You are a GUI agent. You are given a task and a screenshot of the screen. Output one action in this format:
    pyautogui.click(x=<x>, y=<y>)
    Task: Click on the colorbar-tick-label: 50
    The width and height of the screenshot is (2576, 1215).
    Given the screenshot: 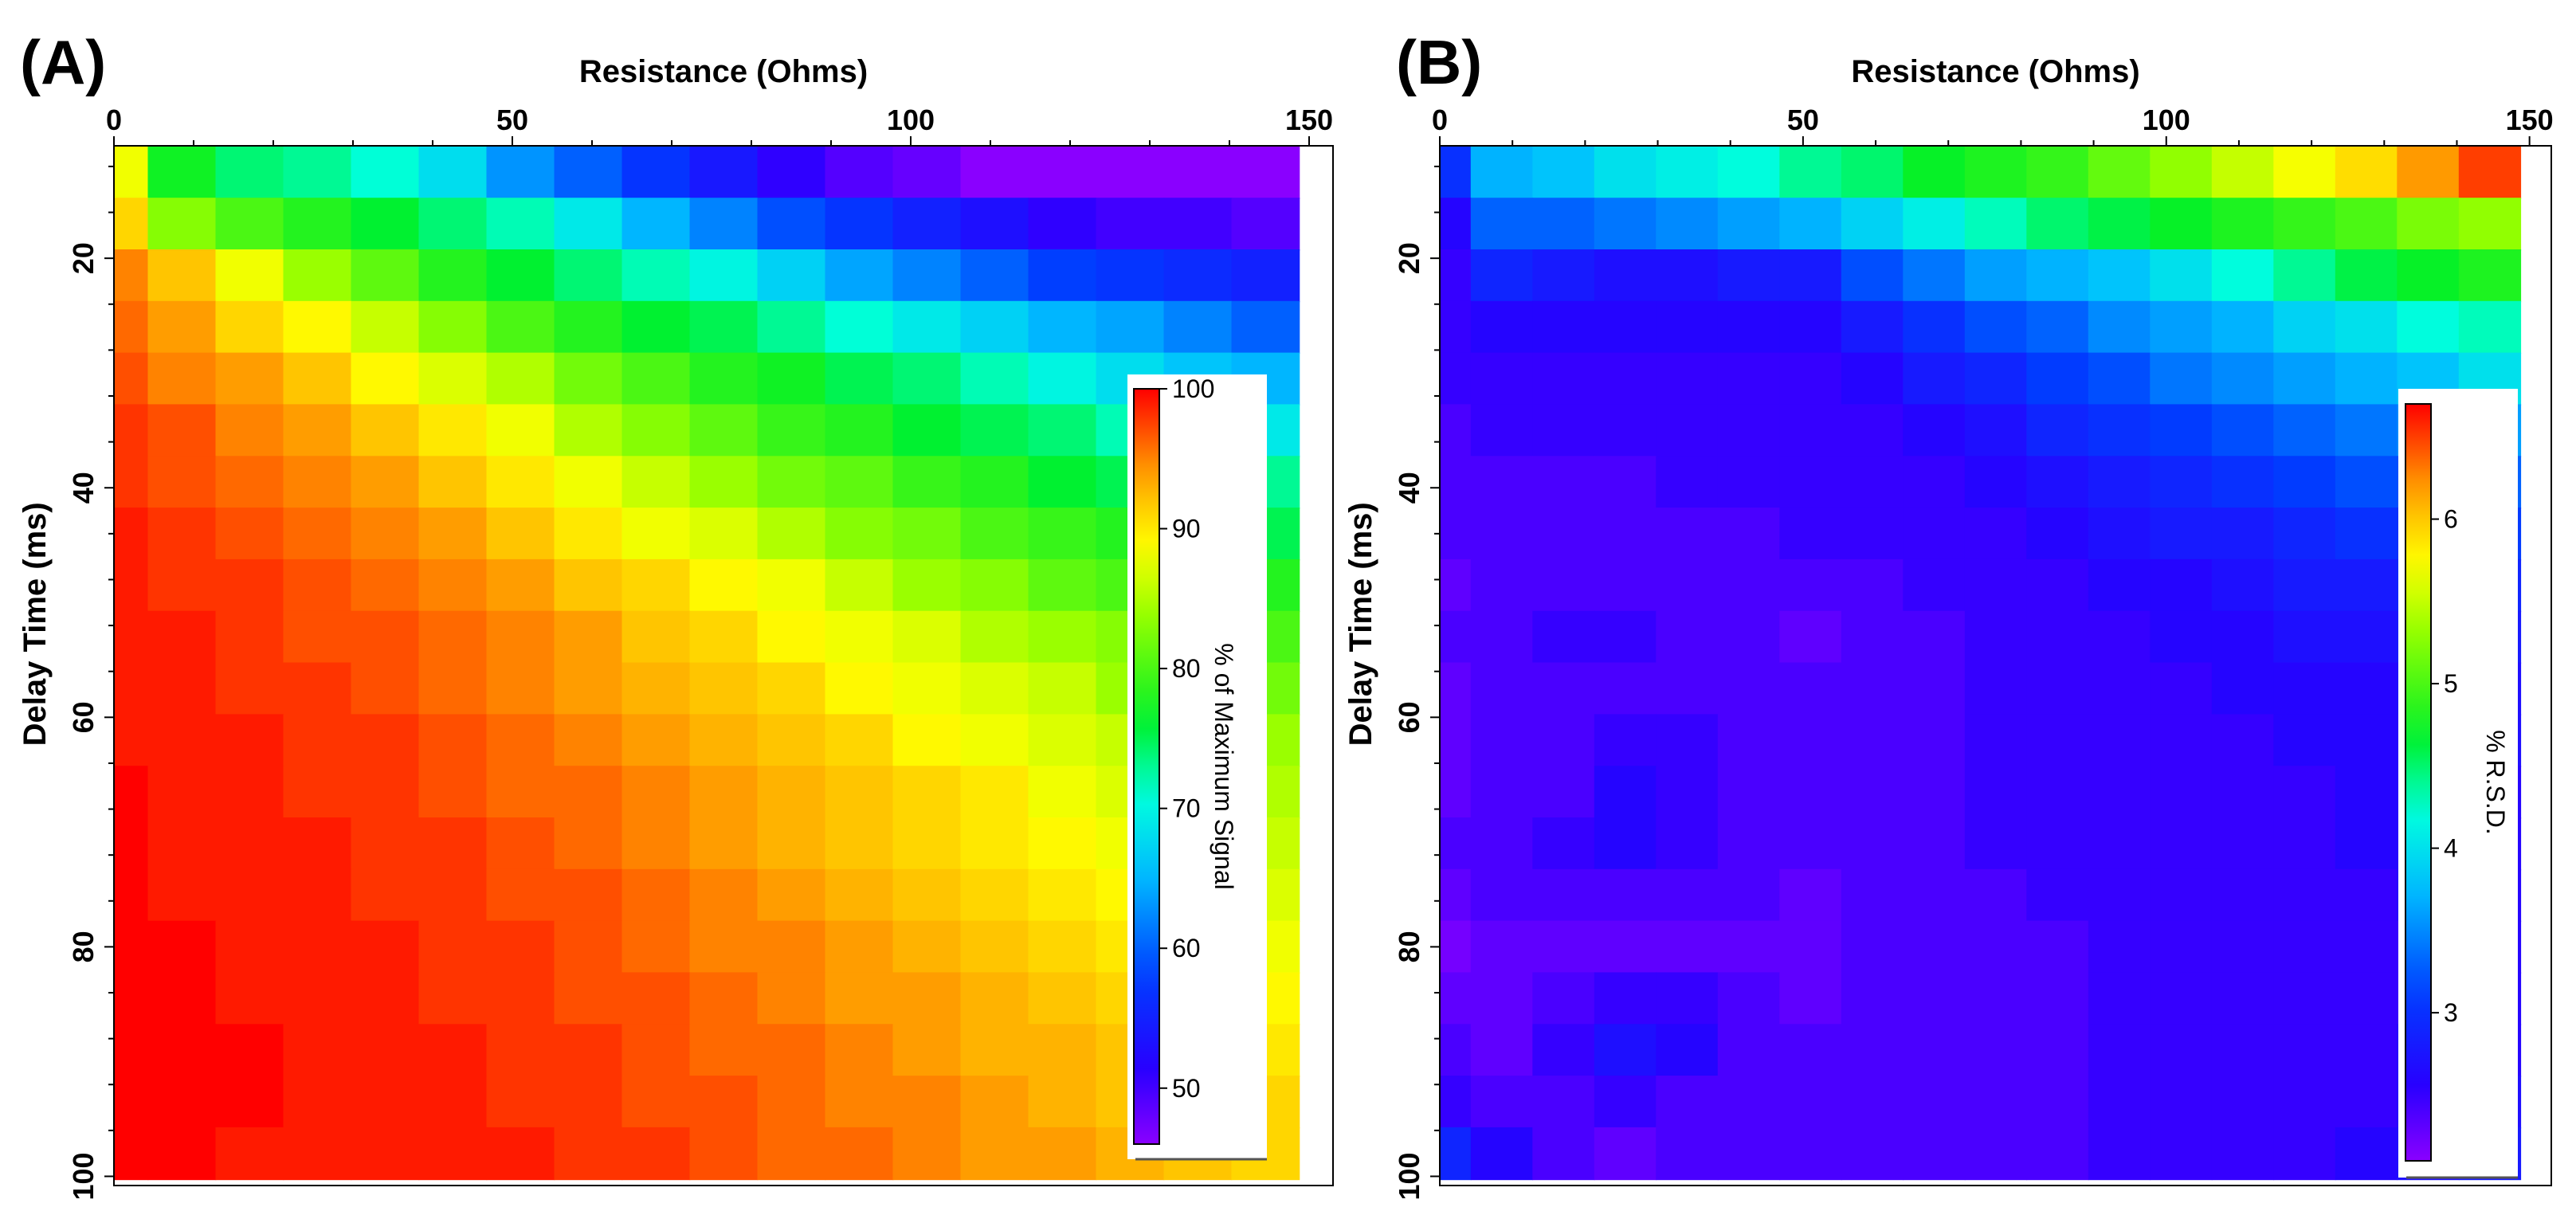 What is the action you would take?
    pyautogui.click(x=1186, y=1088)
    